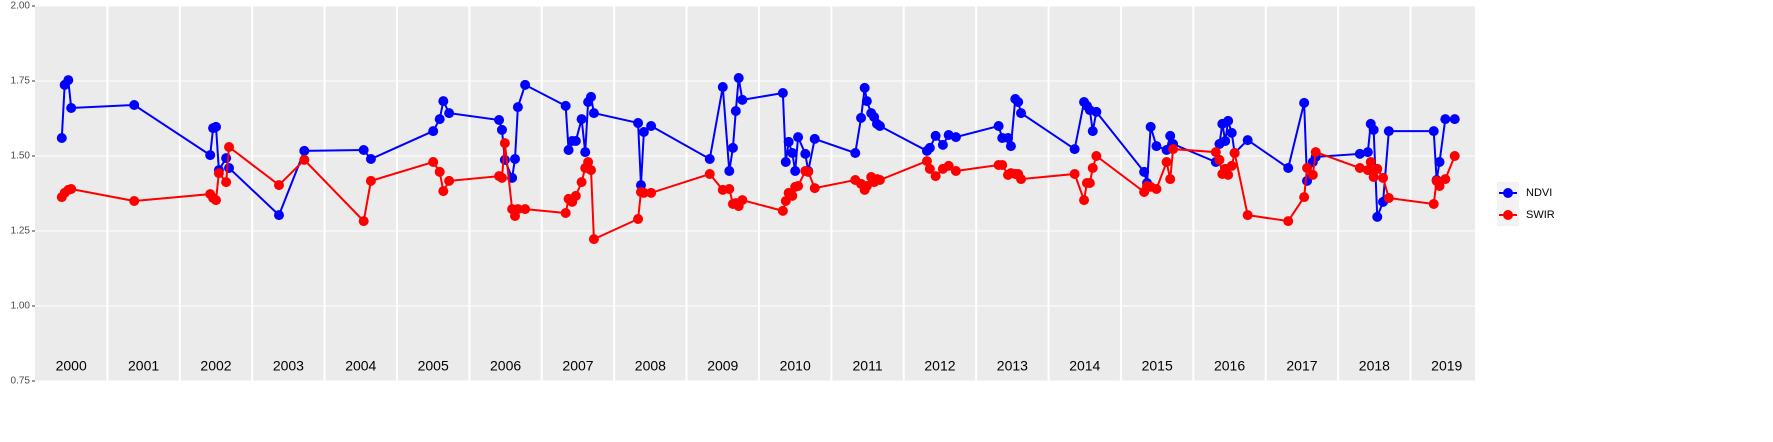 The height and width of the screenshot is (442, 1773). I want to click on year-label: 2016, so click(1229, 366).